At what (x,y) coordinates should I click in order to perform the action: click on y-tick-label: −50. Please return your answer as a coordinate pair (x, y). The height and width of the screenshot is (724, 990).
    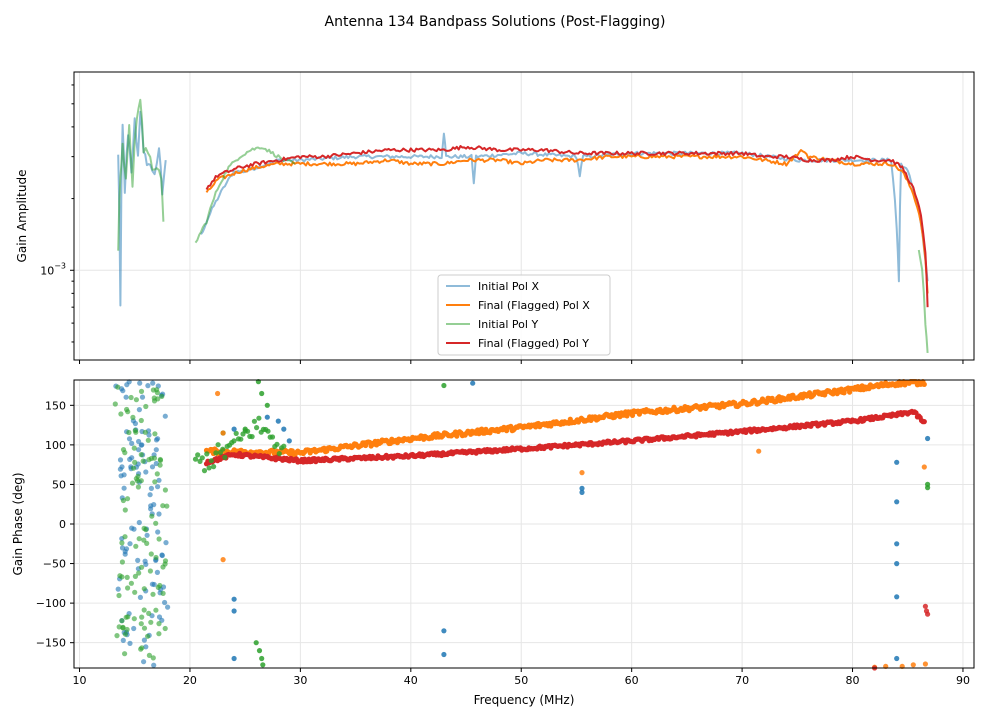
    Looking at the image, I should click on (54, 564).